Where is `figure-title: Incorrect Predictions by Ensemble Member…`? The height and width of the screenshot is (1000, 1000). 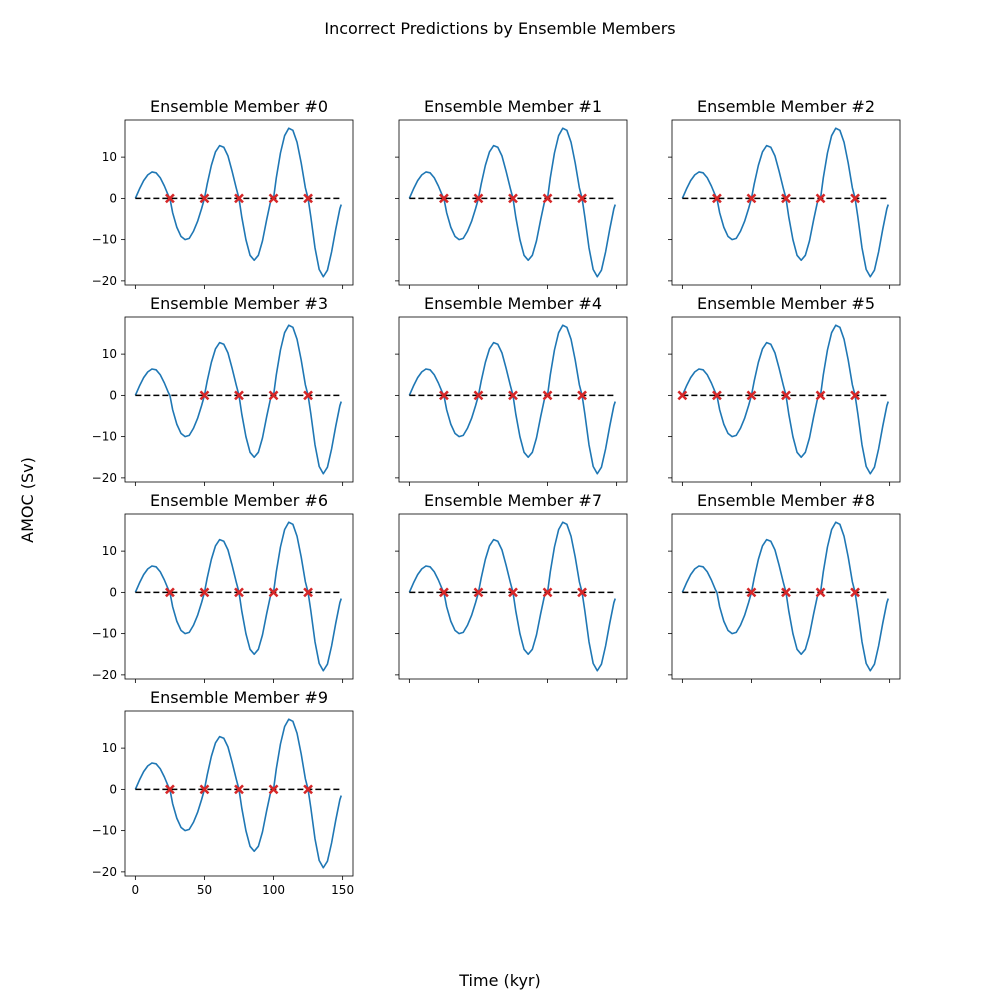
figure-title: Incorrect Predictions by Ensemble Member… is located at coordinates (499, 28).